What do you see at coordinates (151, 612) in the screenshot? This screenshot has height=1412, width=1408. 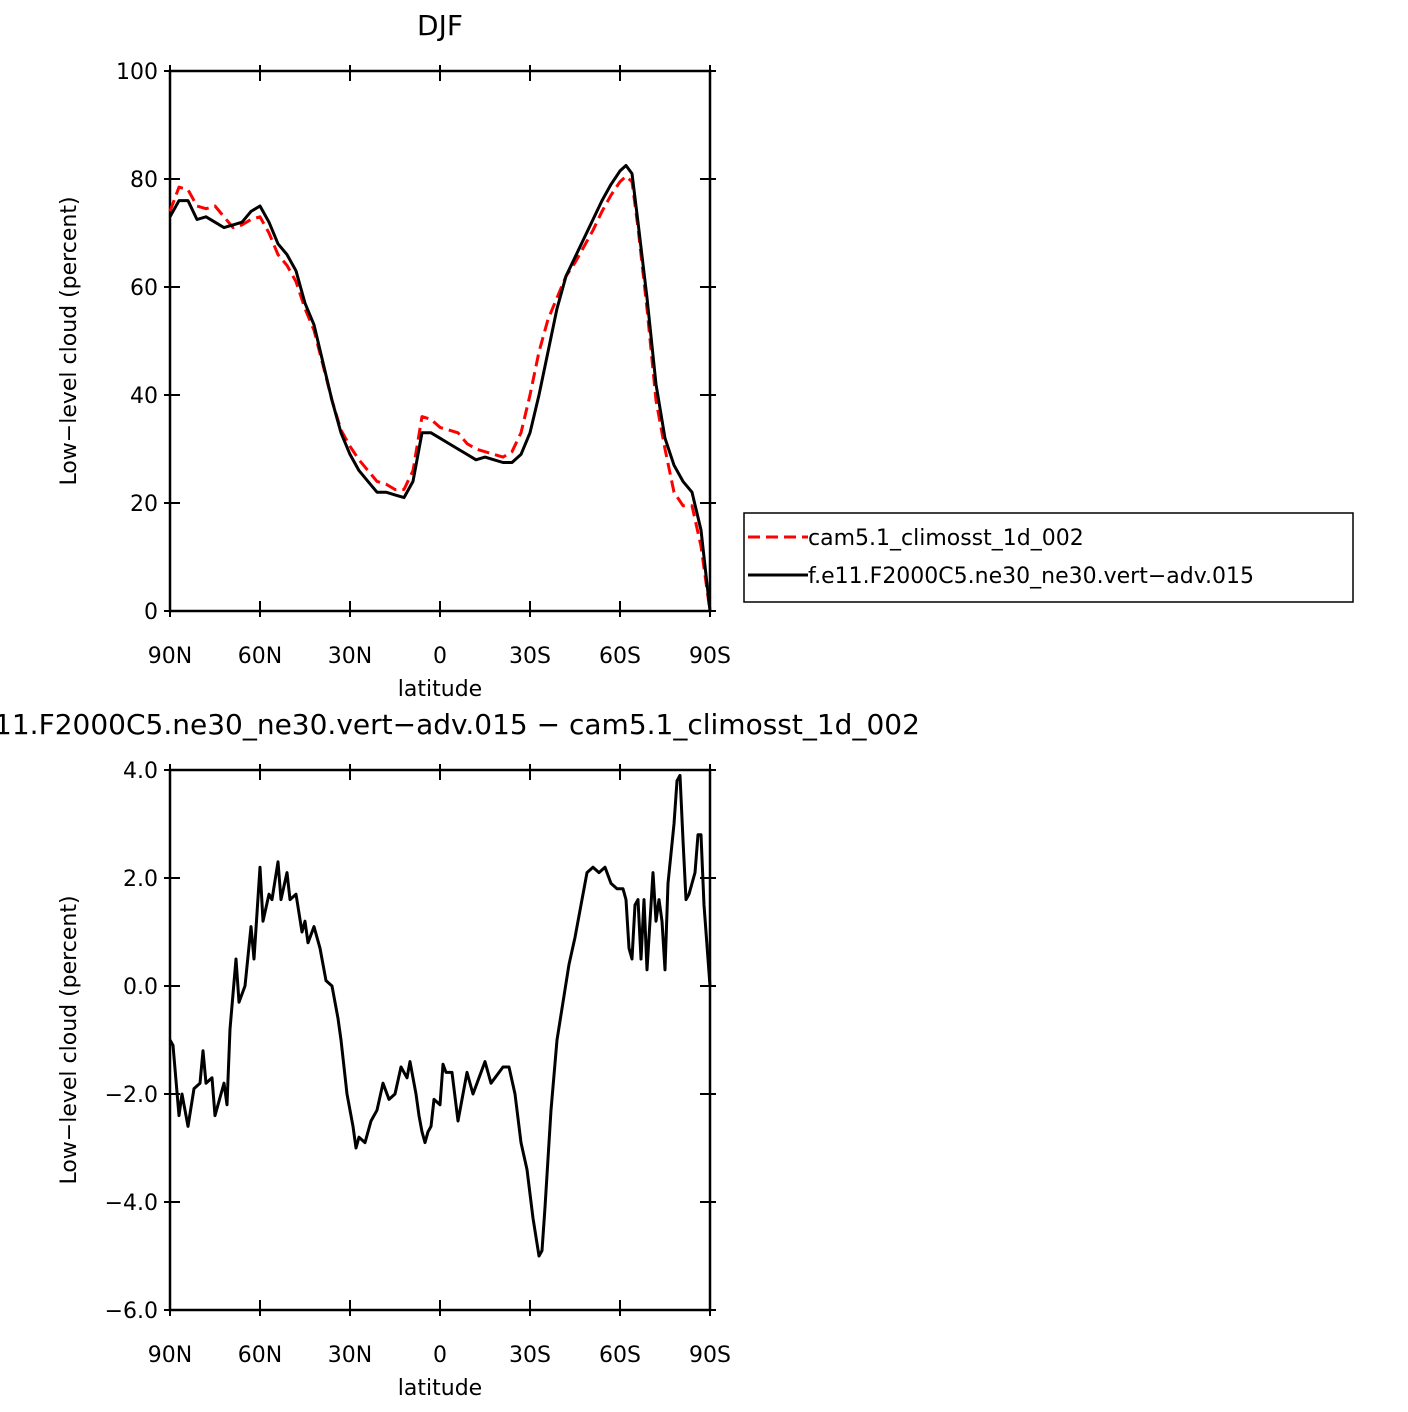 I see `y-tick-label: 0` at bounding box center [151, 612].